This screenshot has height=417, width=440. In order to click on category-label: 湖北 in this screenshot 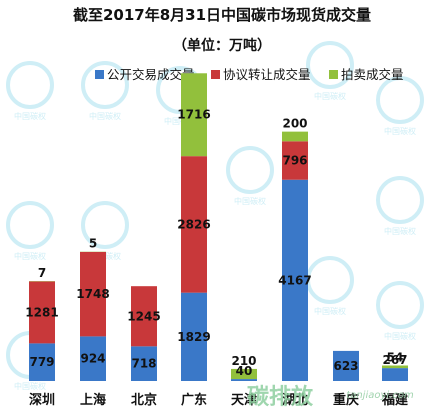, I will do `click(295, 400)`.